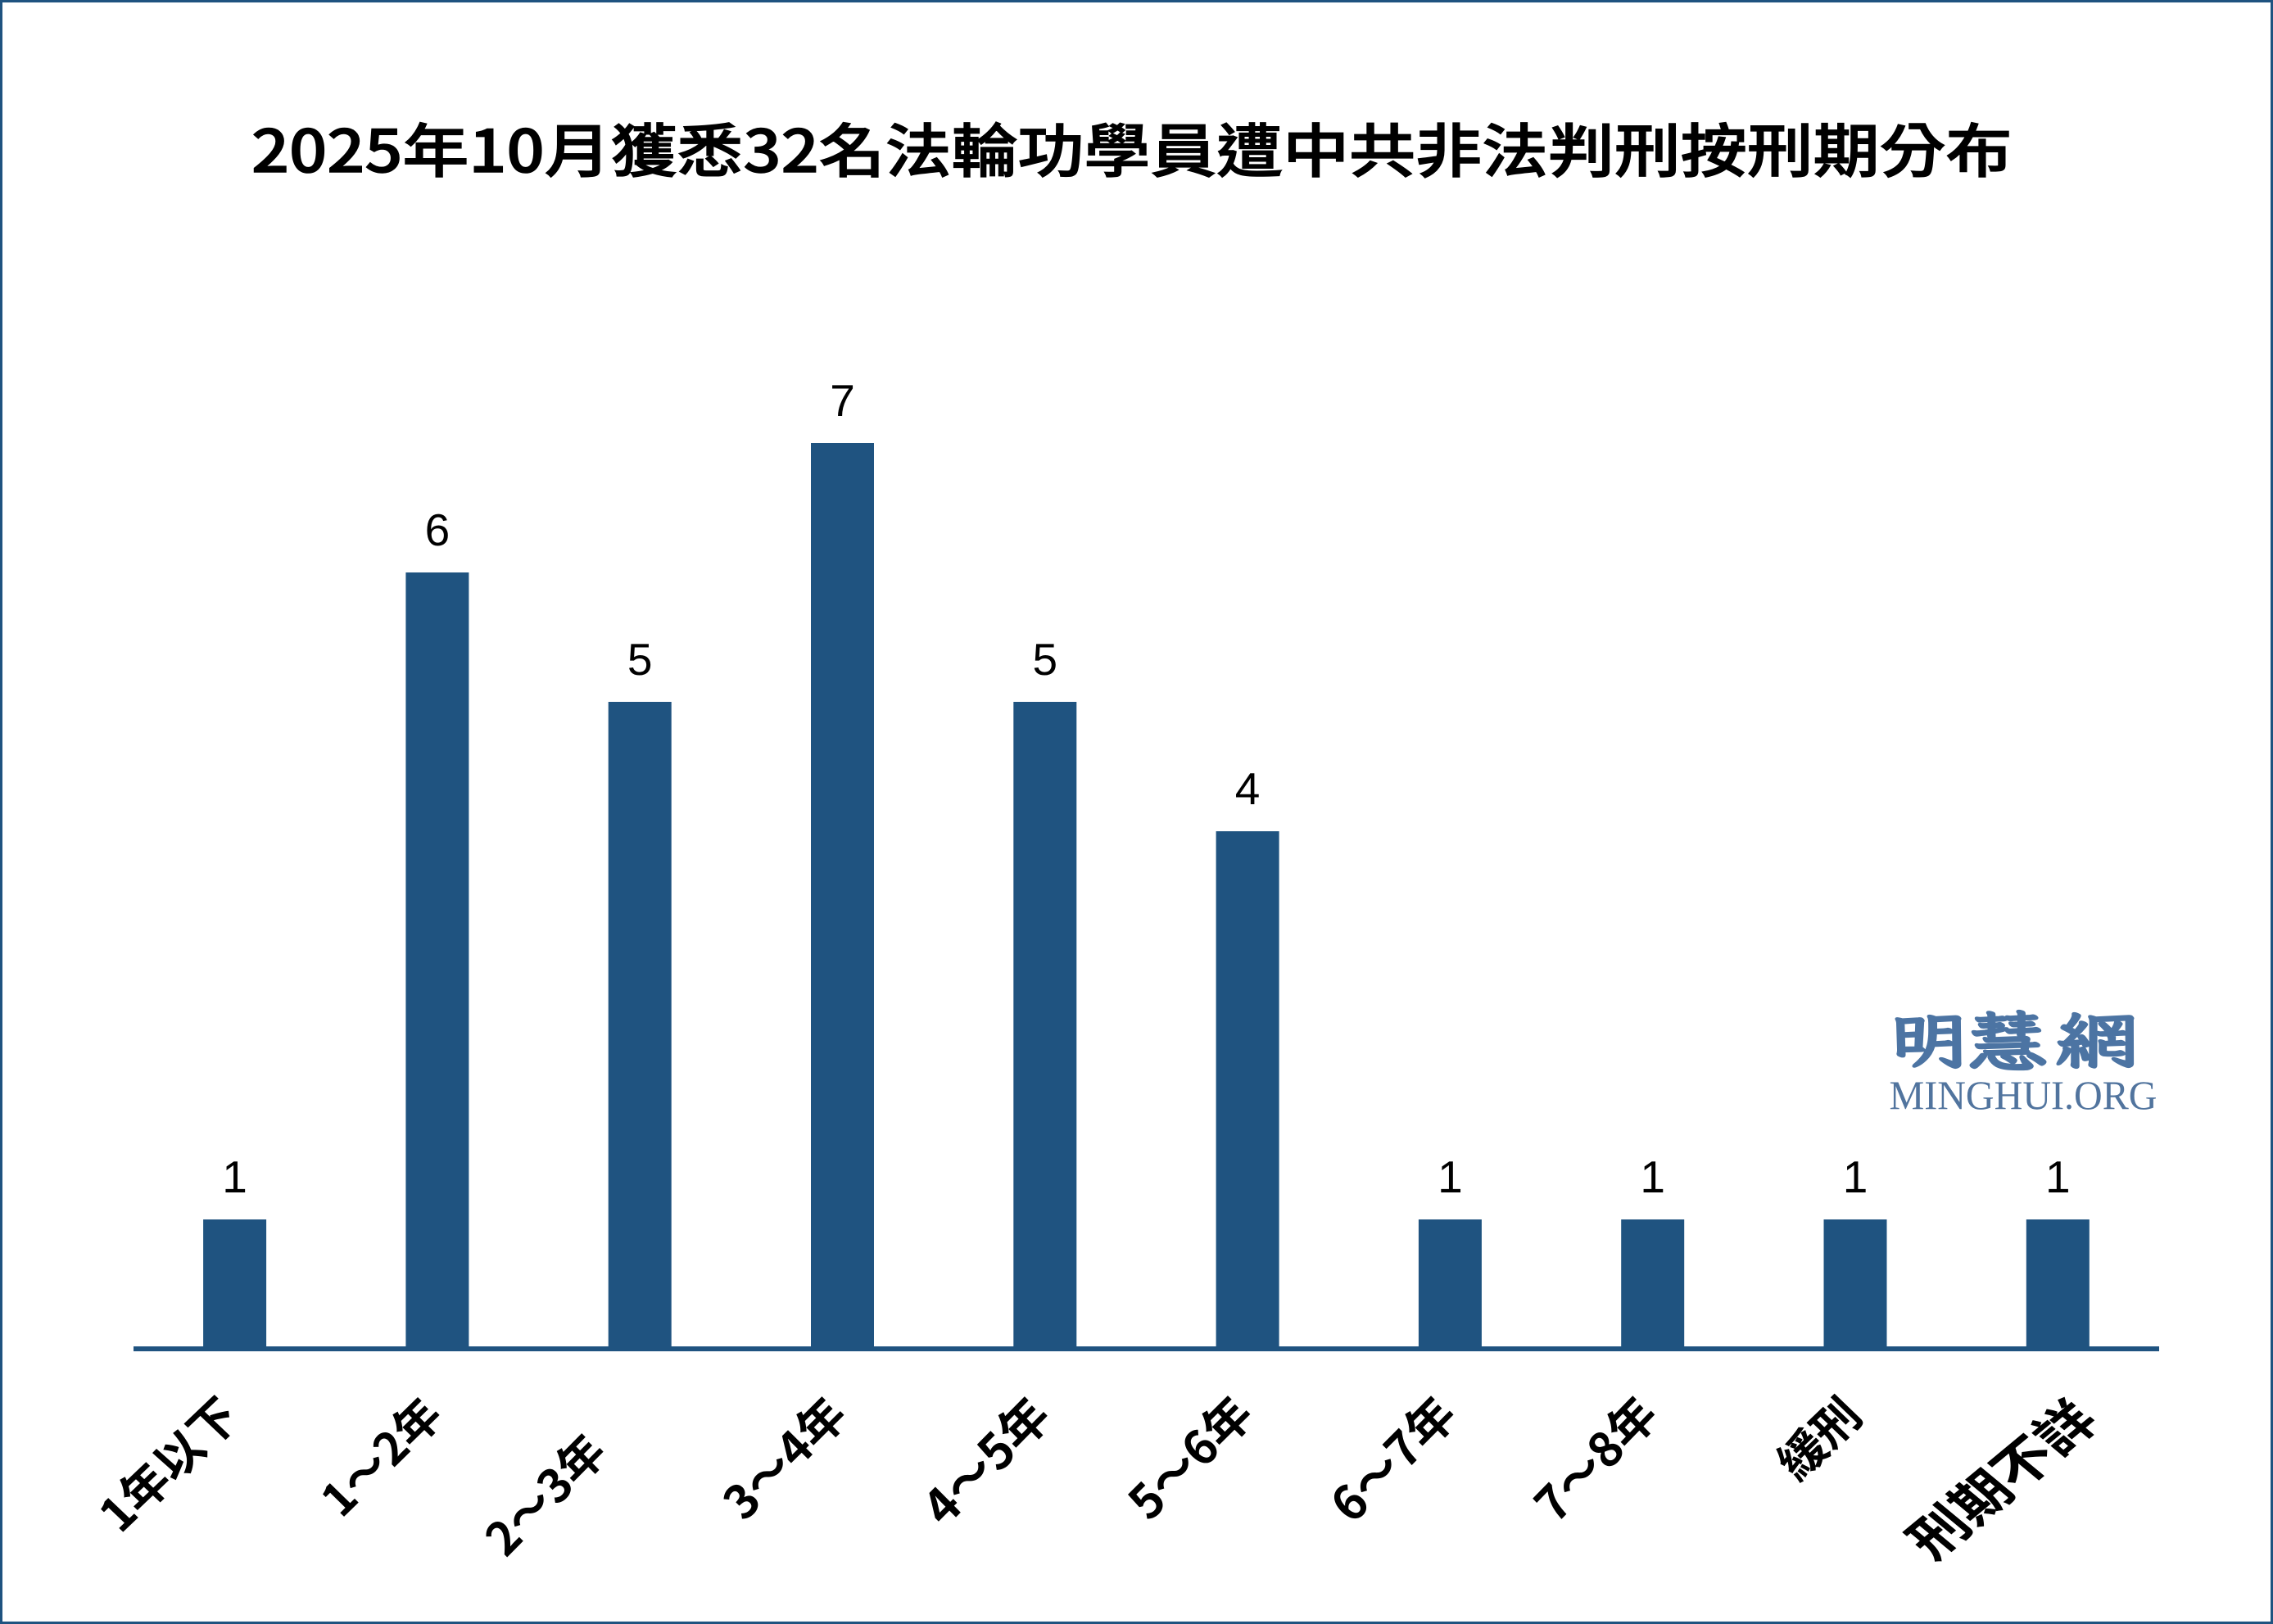 The image size is (2273, 1624). Describe the element at coordinates (438, 529) in the screenshot. I see `svg-text: 6` at that location.